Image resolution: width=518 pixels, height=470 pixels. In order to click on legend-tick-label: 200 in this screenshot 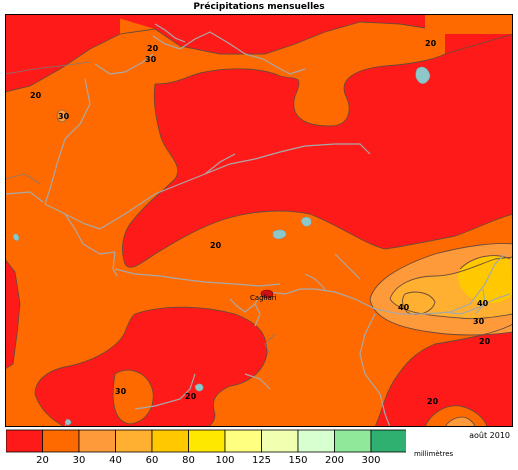, I will do `click(334, 460)`.